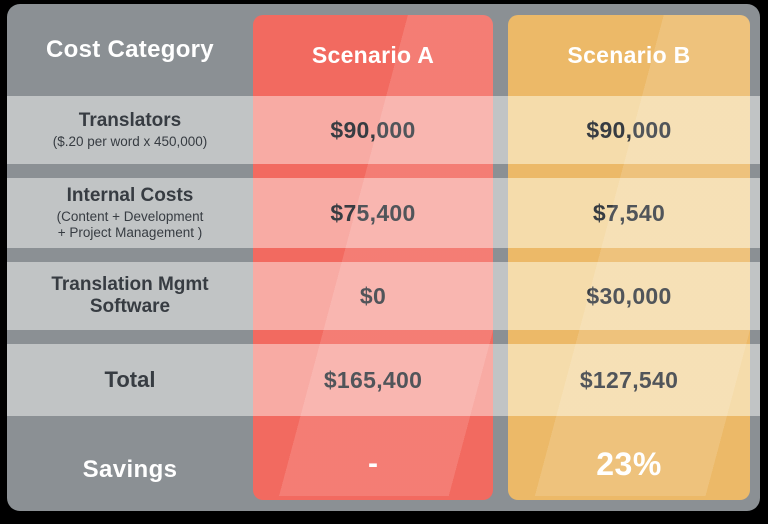 This screenshot has width=768, height=524. What do you see at coordinates (629, 380) in the screenshot?
I see `cell-total-scenario-b: $127,540` at bounding box center [629, 380].